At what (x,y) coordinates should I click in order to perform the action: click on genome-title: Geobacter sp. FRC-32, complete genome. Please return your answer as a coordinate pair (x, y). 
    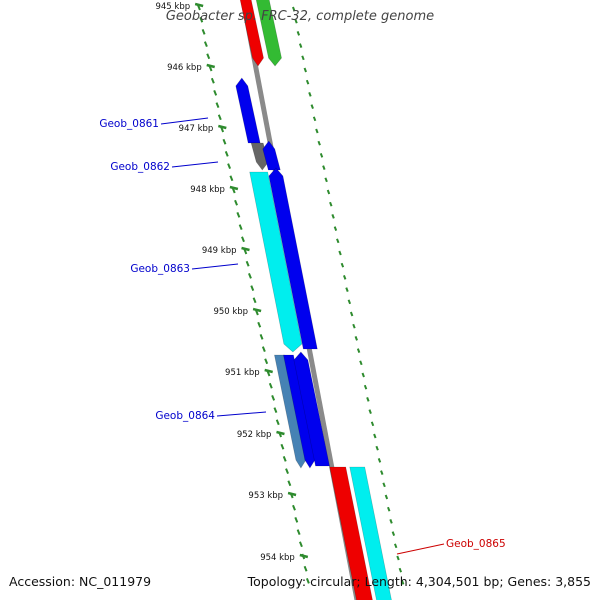
    Looking at the image, I should click on (300, 16).